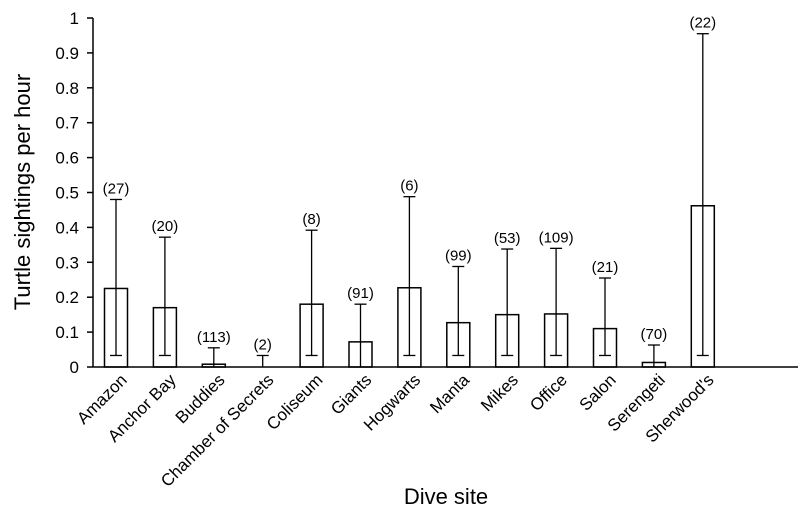 The image size is (808, 513). What do you see at coordinates (67, 193) in the screenshot?
I see `y-tick-label: 0.5` at bounding box center [67, 193].